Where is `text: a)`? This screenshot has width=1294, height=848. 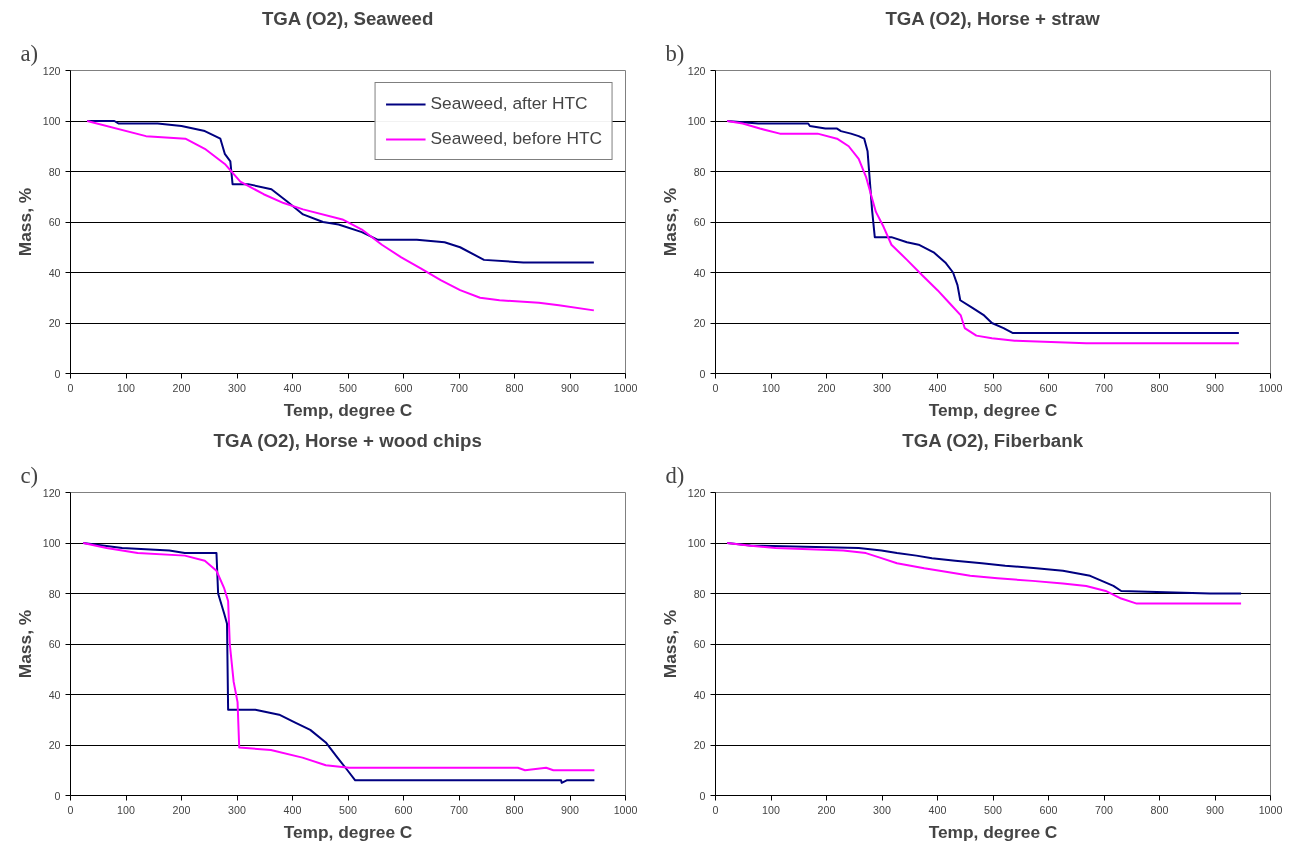 text: a) is located at coordinates (29, 53).